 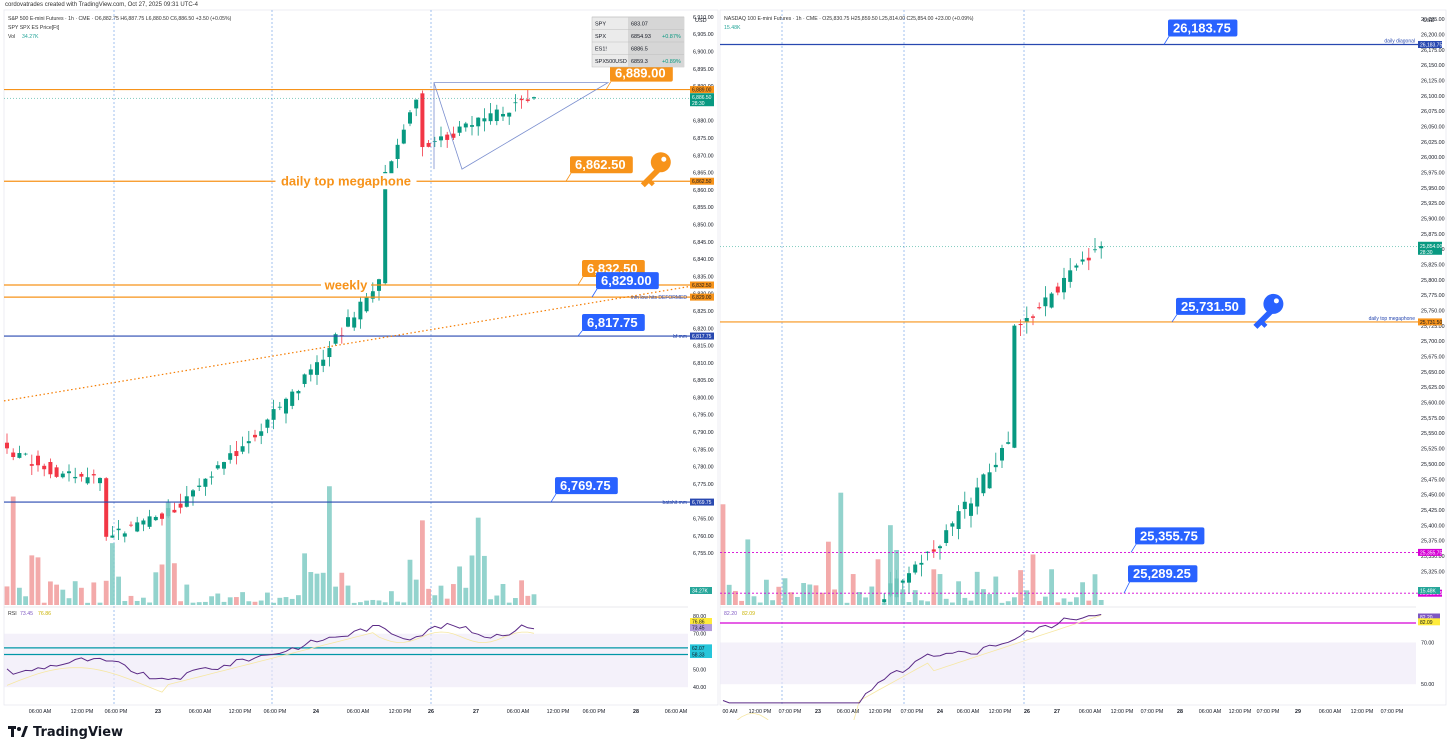 I want to click on level-text-bg, so click(x=346, y=285).